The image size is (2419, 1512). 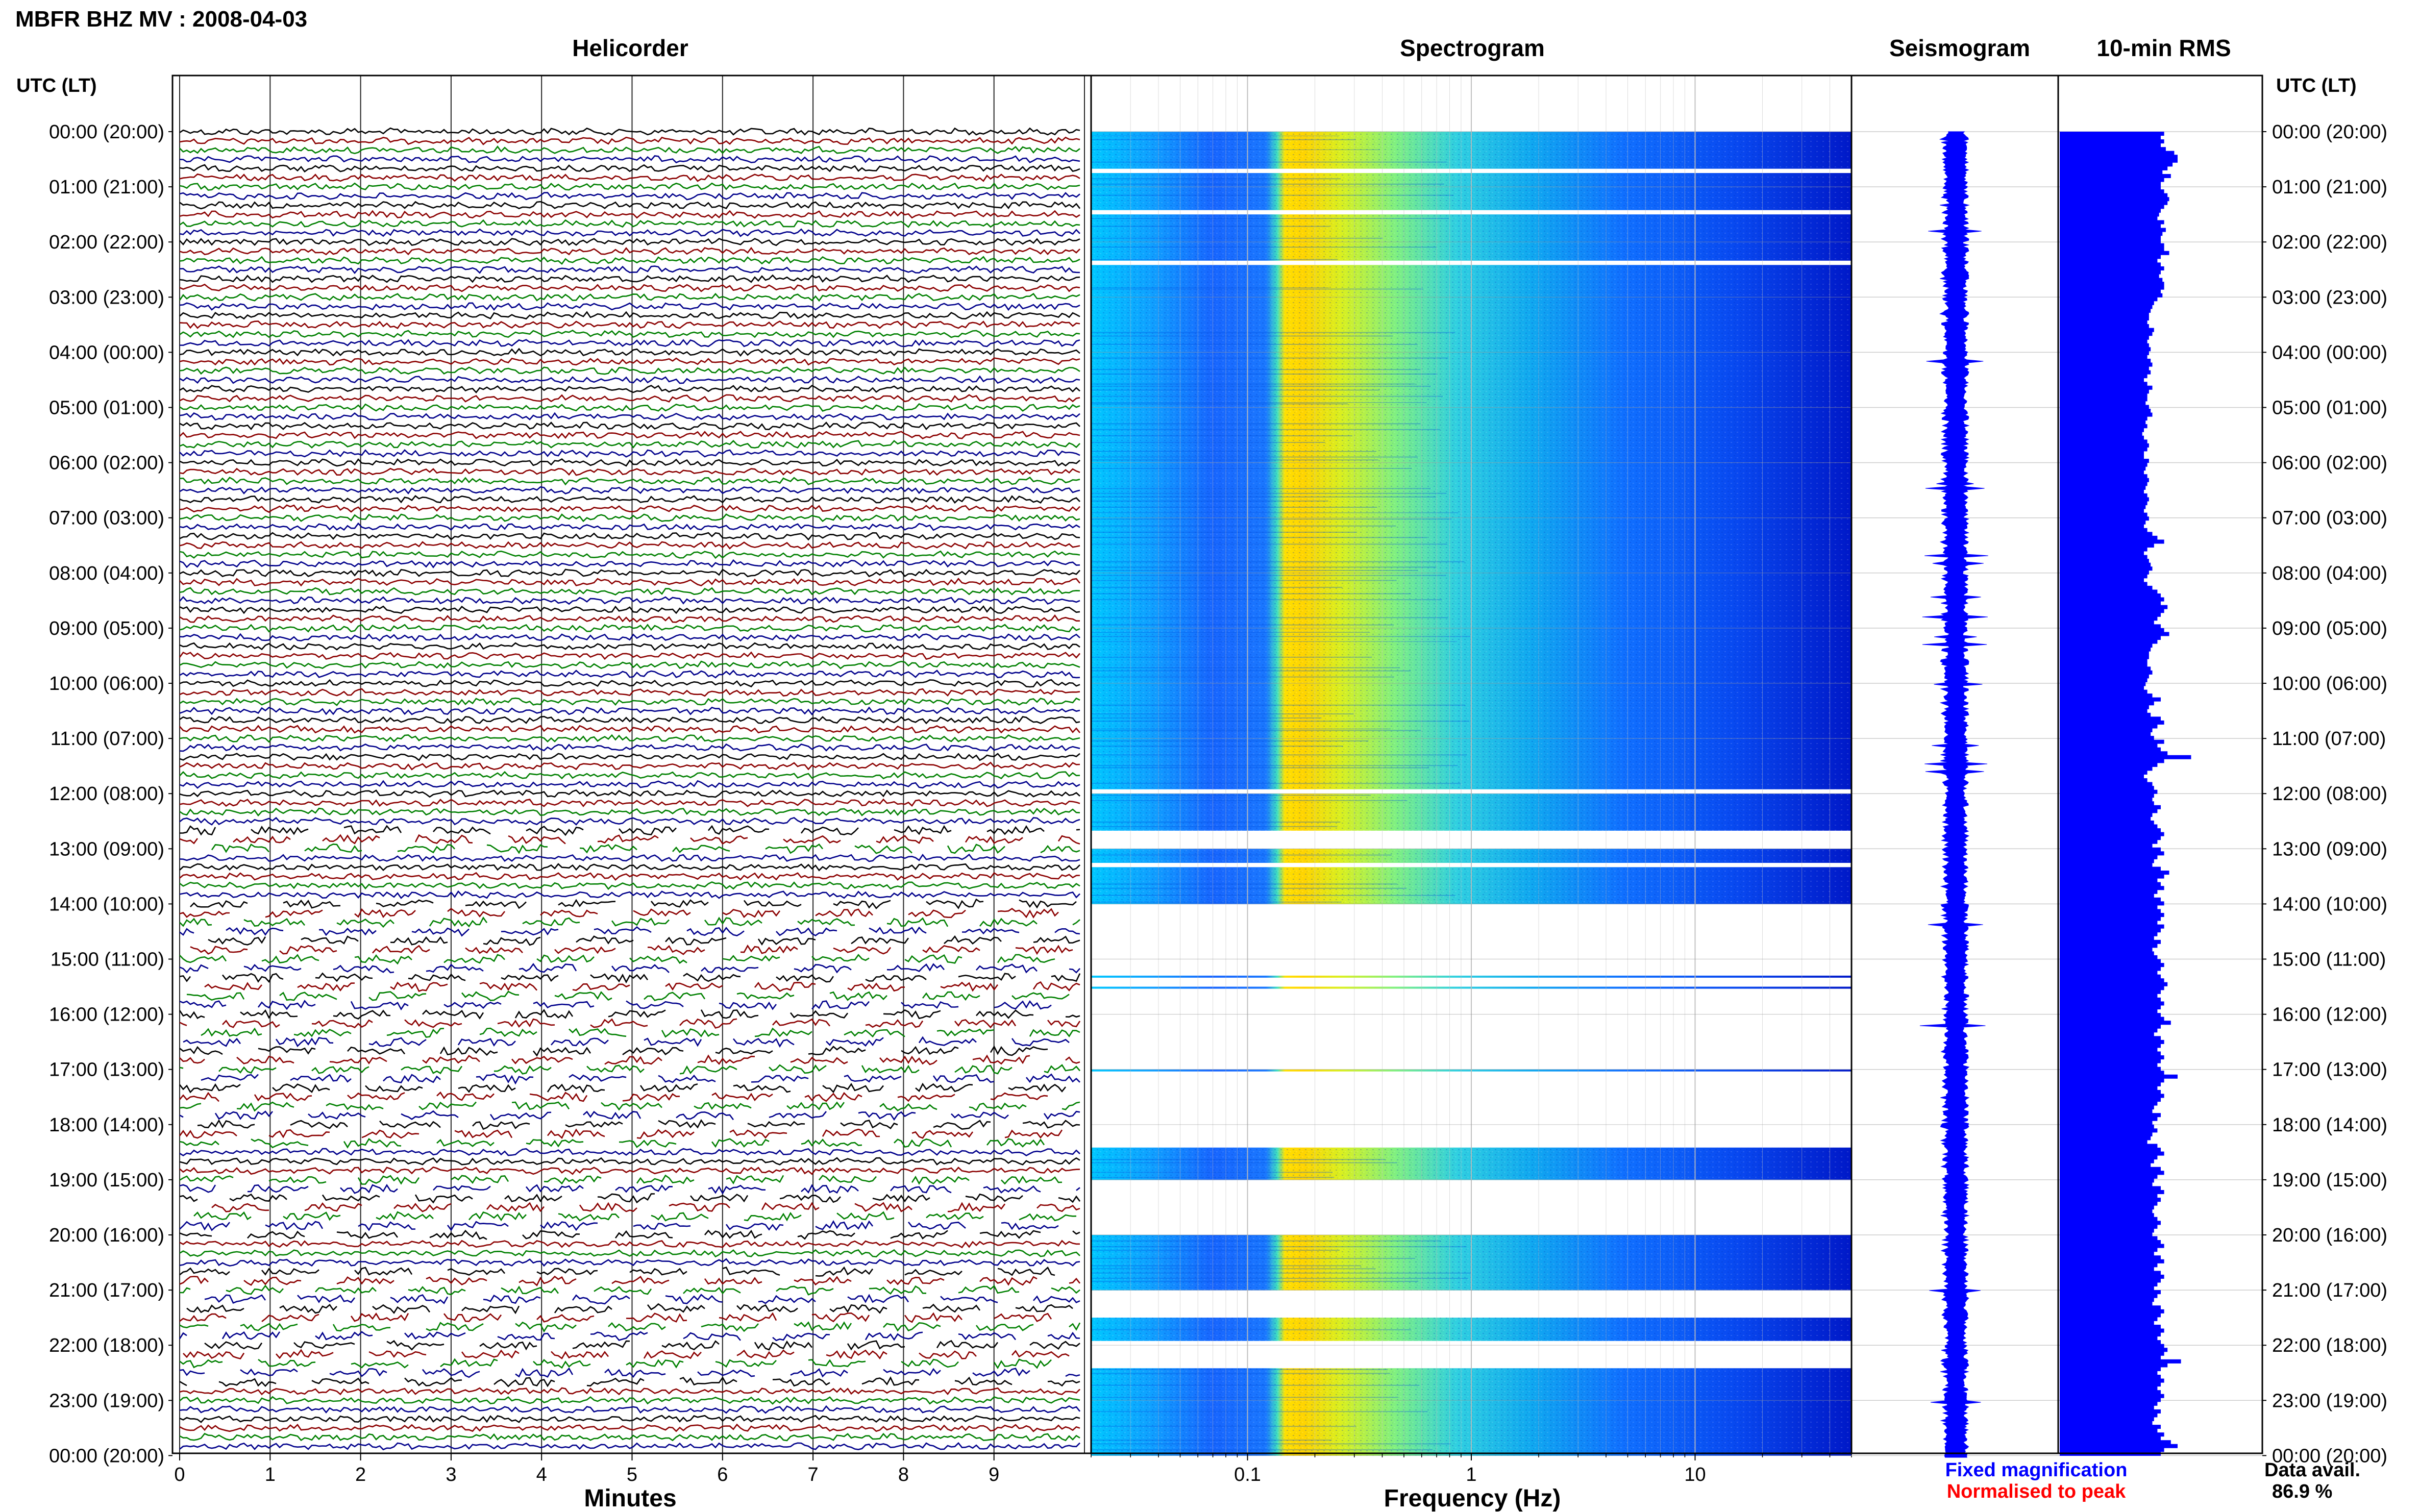 What do you see at coordinates (2125, 794) in the screenshot?
I see `rms-bars` at bounding box center [2125, 794].